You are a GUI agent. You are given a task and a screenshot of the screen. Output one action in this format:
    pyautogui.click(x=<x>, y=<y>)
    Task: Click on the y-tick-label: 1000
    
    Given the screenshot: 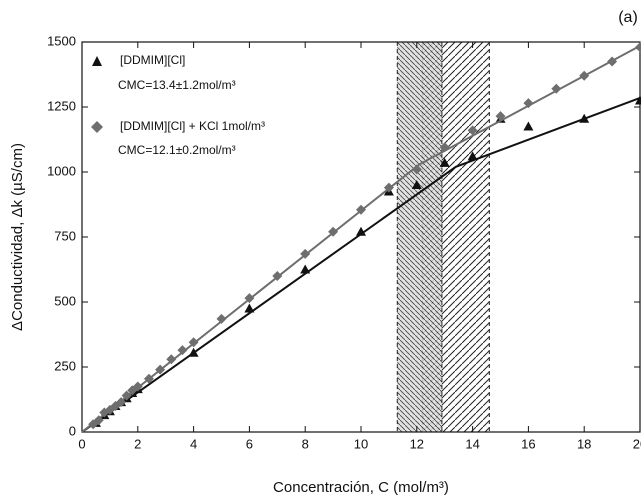 What is the action you would take?
    pyautogui.click(x=61, y=170)
    